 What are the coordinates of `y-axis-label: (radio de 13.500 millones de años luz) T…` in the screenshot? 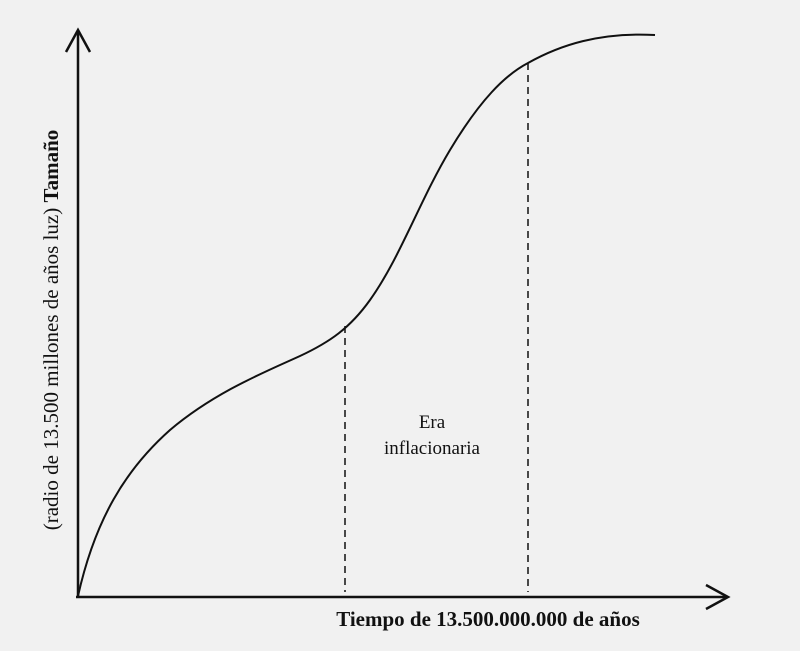 It's located at (51, 330).